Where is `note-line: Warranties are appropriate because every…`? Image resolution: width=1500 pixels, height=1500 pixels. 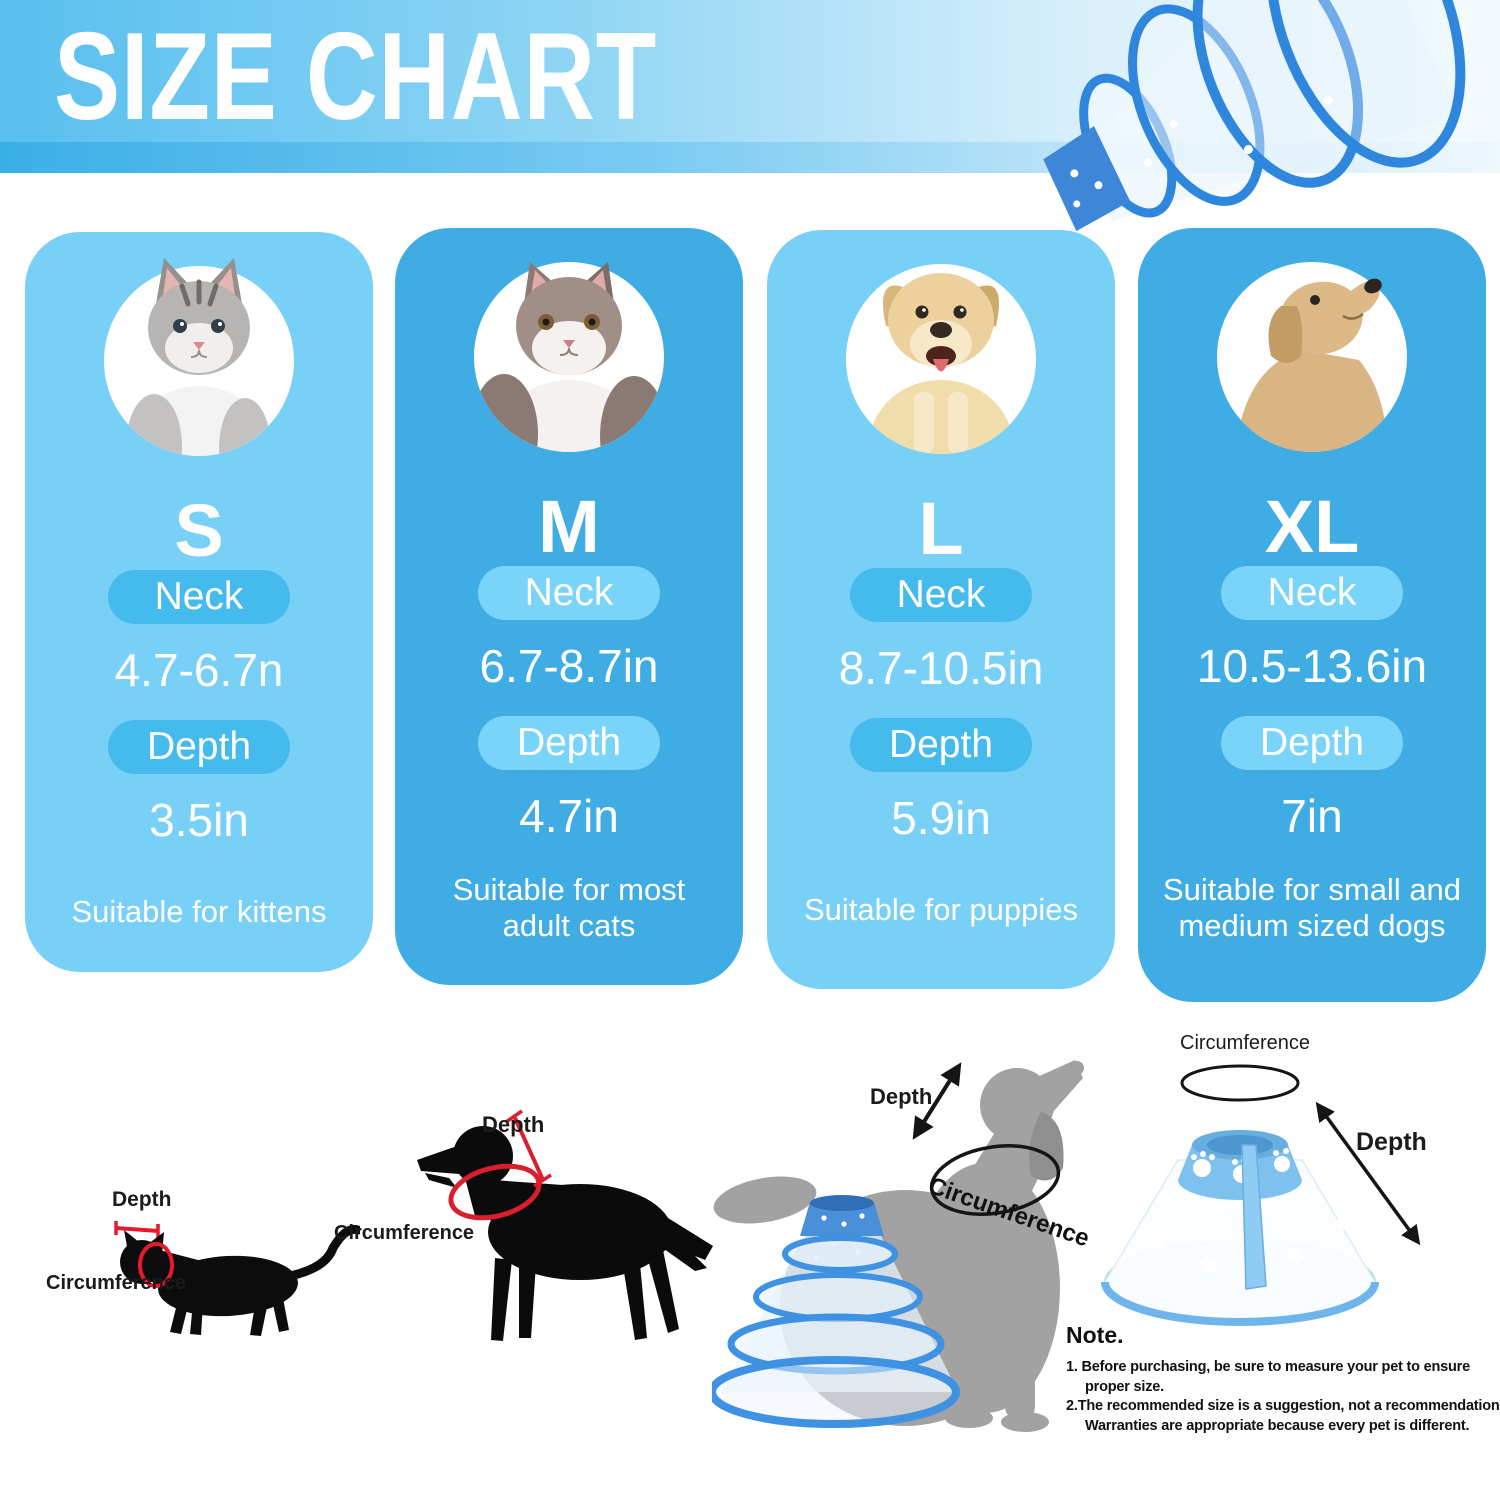 note-line: Warranties are appropriate because every… is located at coordinates (1277, 1425).